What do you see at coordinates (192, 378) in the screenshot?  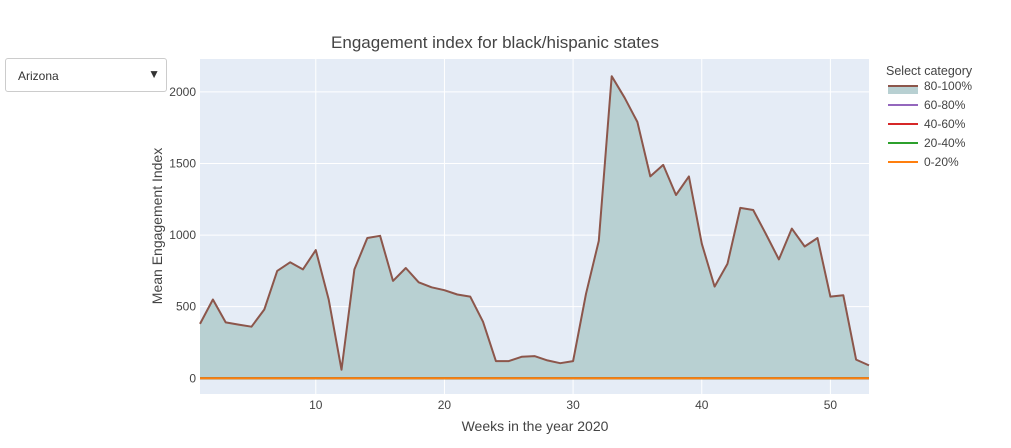 I see `y-tick-label: 0` at bounding box center [192, 378].